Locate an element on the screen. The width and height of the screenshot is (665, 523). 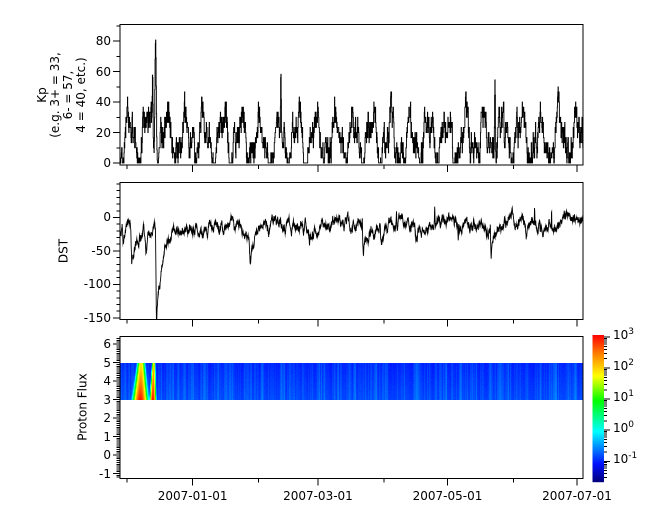
x-tick-label: 2007-05-01 is located at coordinates (447, 495).